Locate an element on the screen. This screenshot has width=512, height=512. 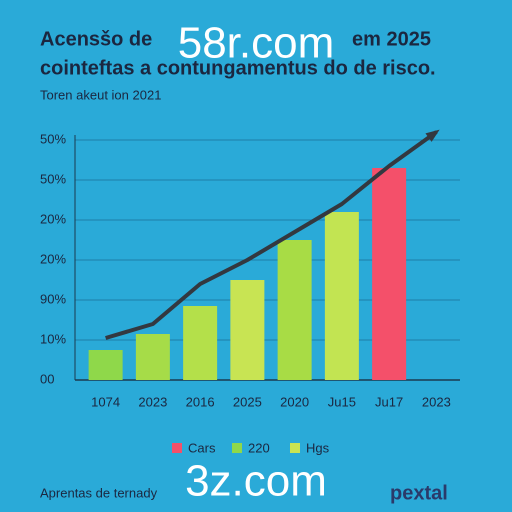
x-tick-label: Ju17 is located at coordinates (389, 401).